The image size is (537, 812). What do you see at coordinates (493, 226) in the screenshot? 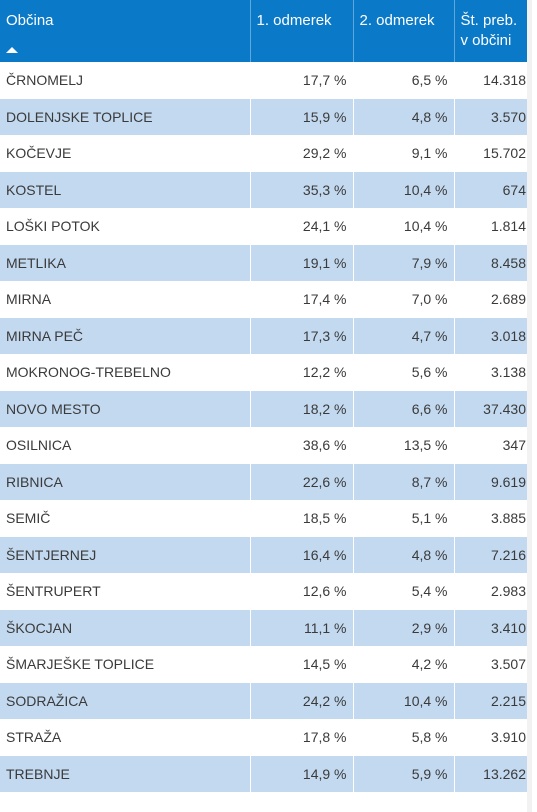
I see `cell-prebivalci: 1.814` at bounding box center [493, 226].